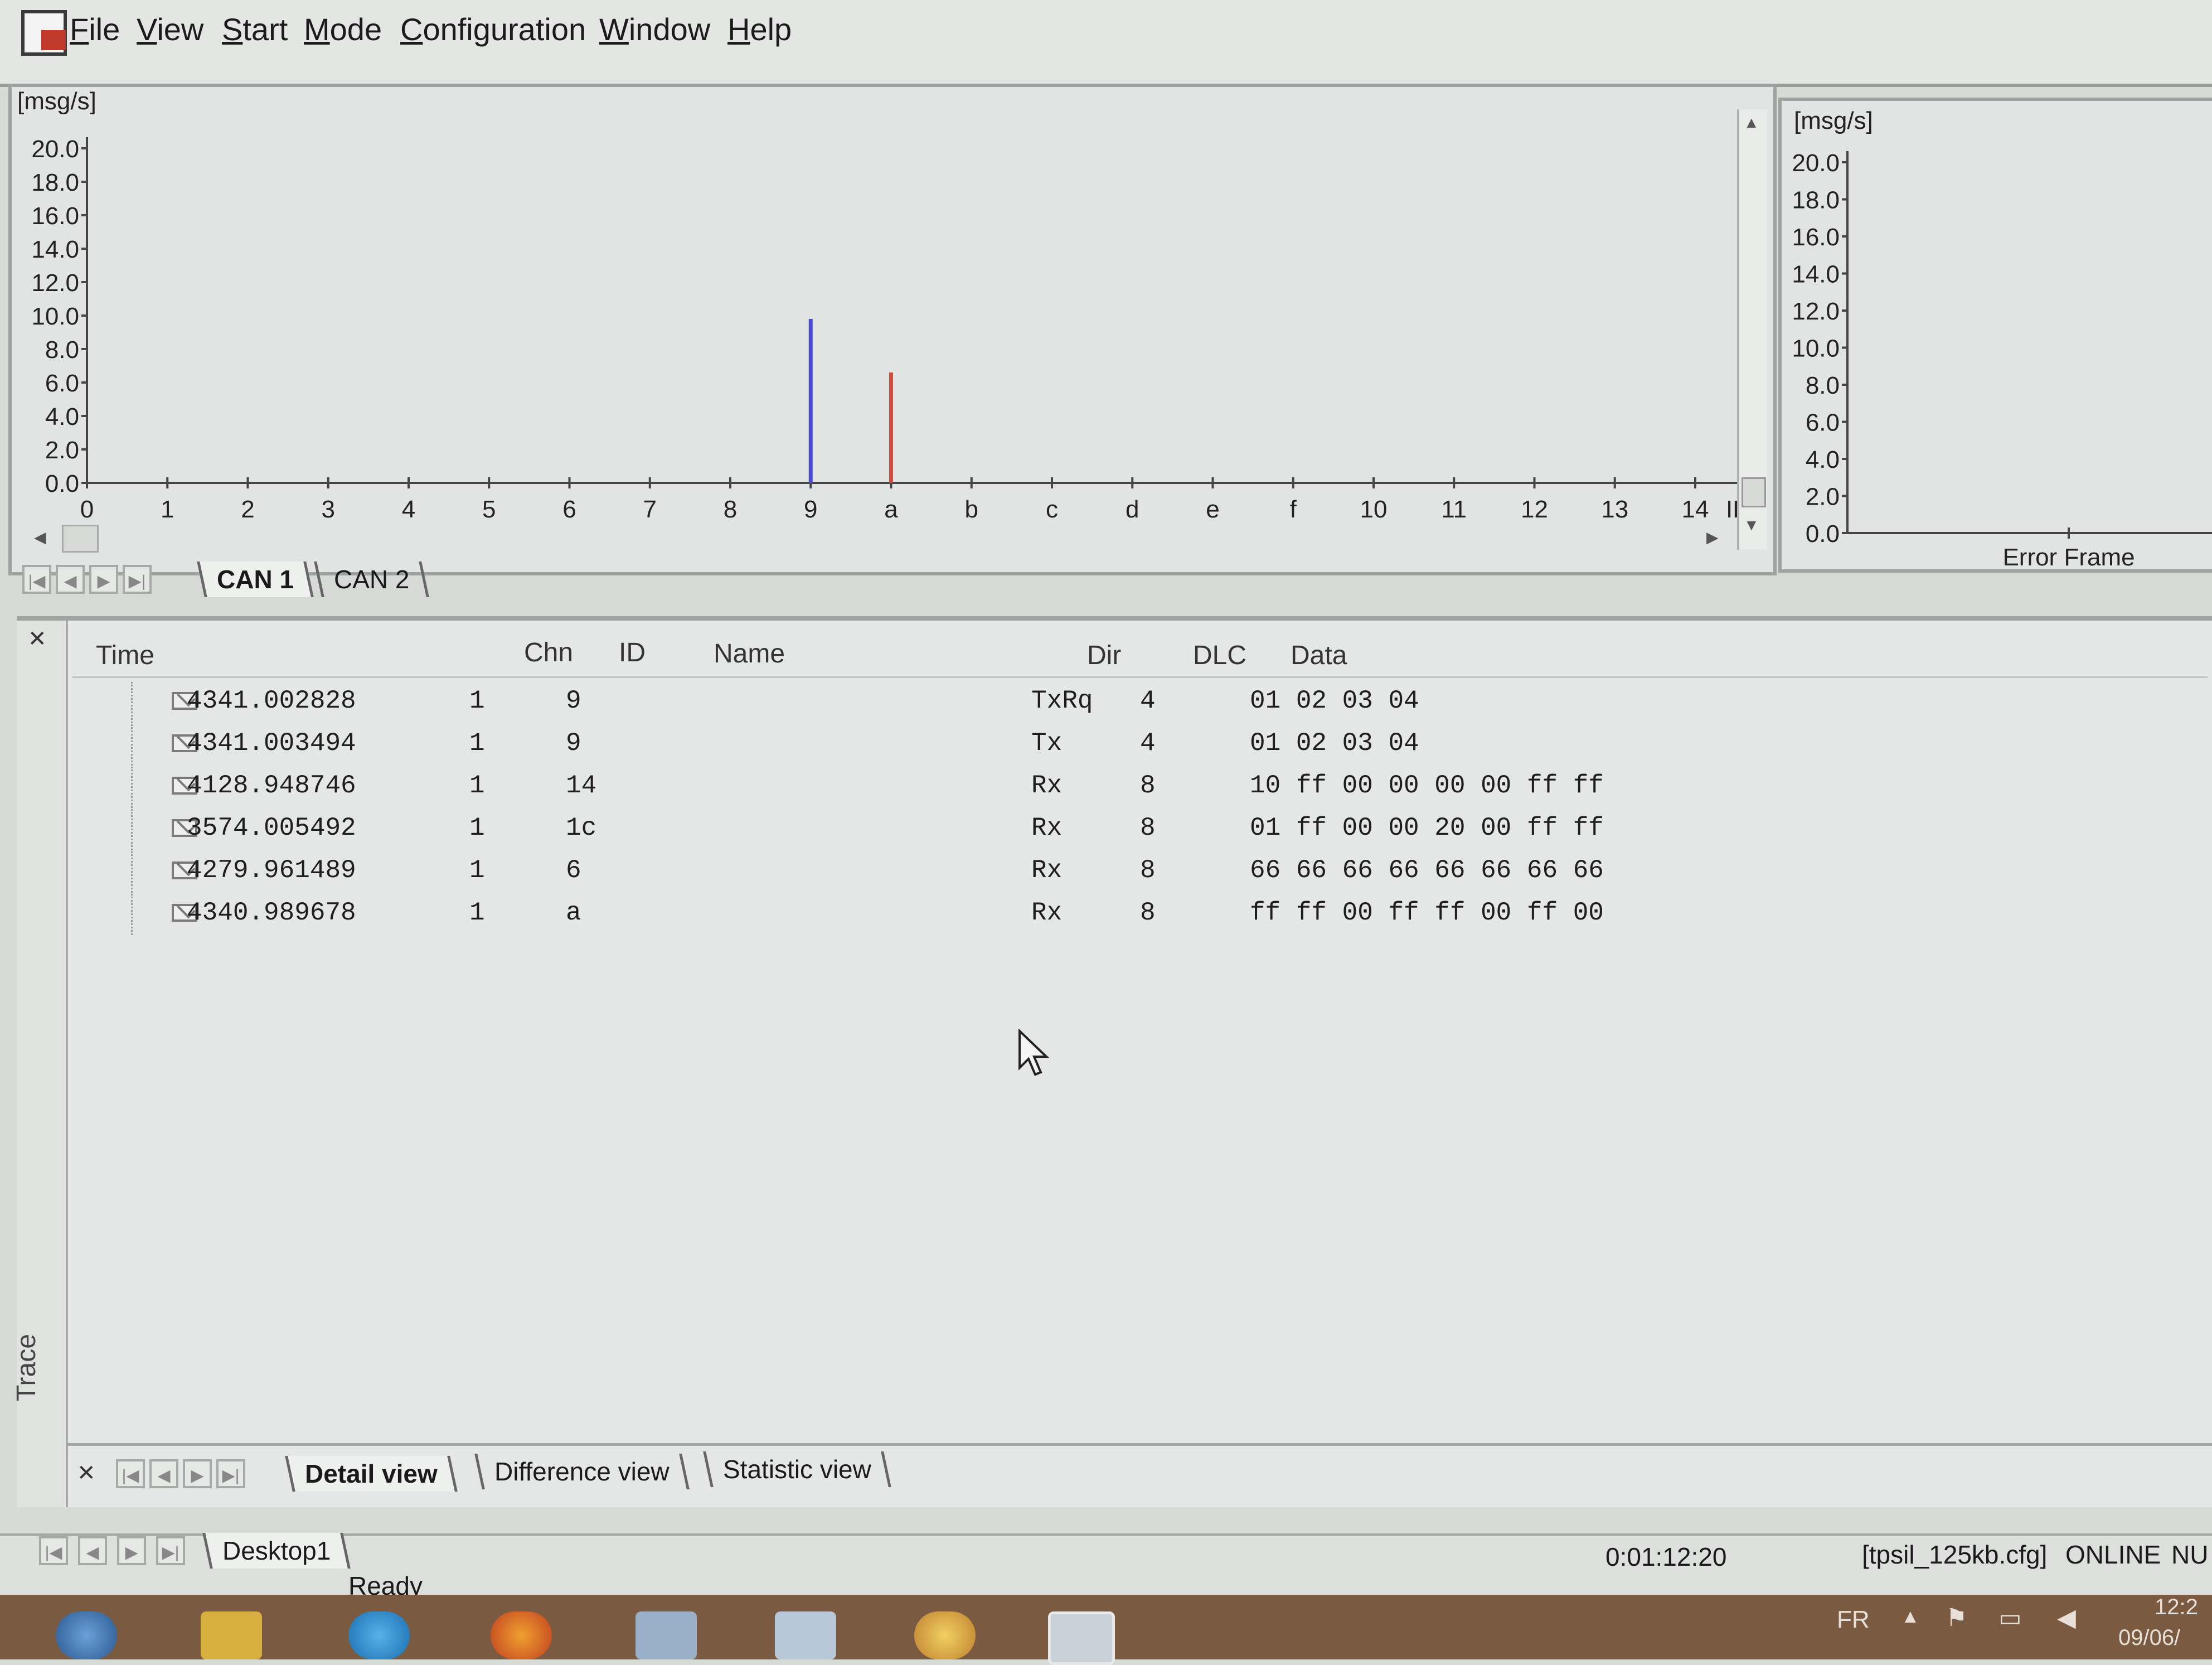 The width and height of the screenshot is (2212, 1665). What do you see at coordinates (797, 1469) in the screenshot?
I see `tab-statistic-view: Statistic view` at bounding box center [797, 1469].